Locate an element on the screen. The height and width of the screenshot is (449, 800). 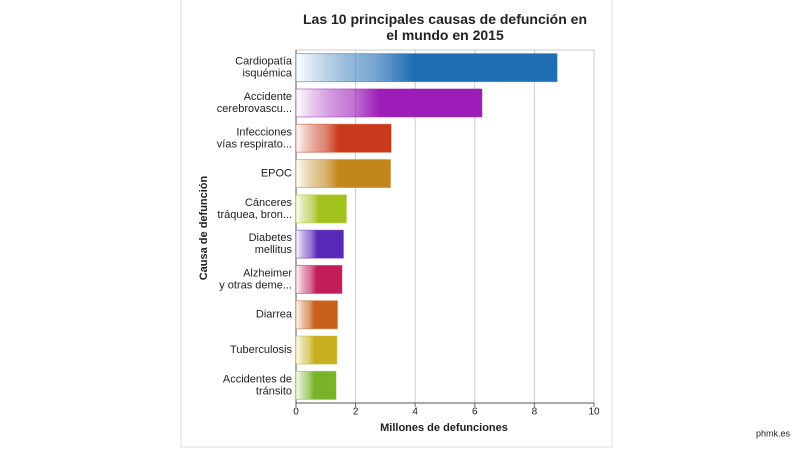
y-axis-label: Causa de defunción is located at coordinates (204, 227).